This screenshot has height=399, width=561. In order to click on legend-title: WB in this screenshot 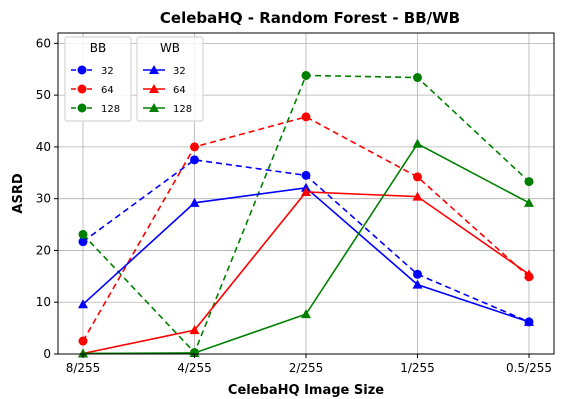, I will do `click(170, 48)`.